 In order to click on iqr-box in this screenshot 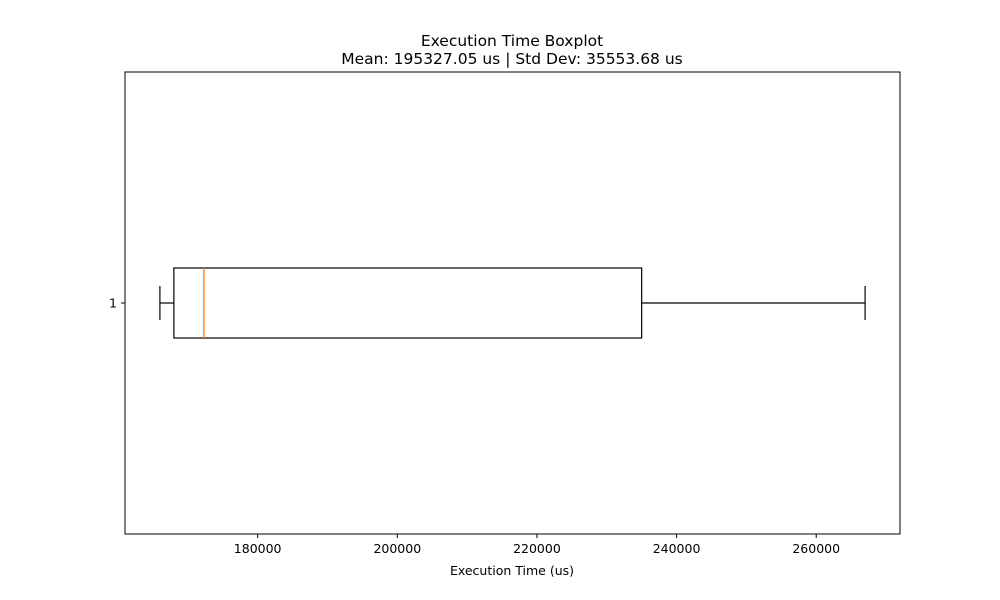, I will do `click(408, 303)`.